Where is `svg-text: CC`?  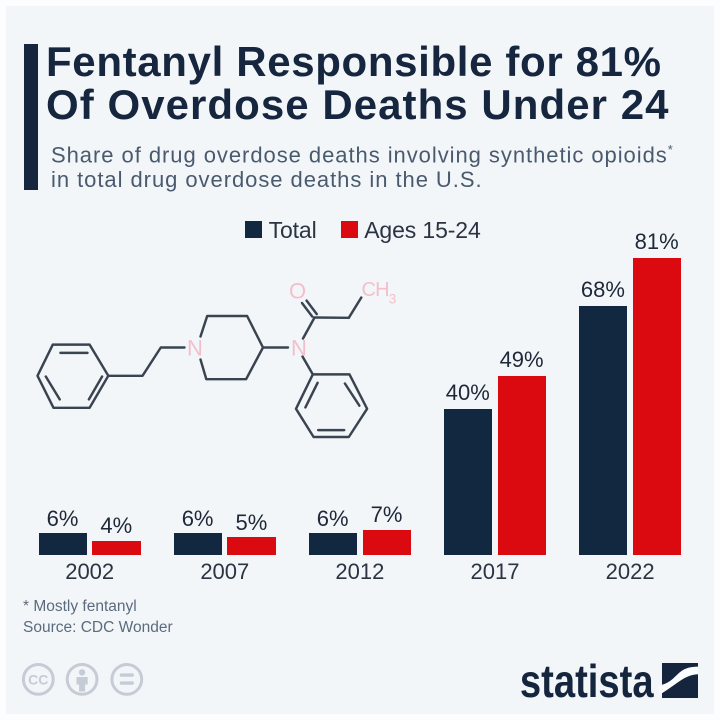
svg-text: CC is located at coordinates (38, 679).